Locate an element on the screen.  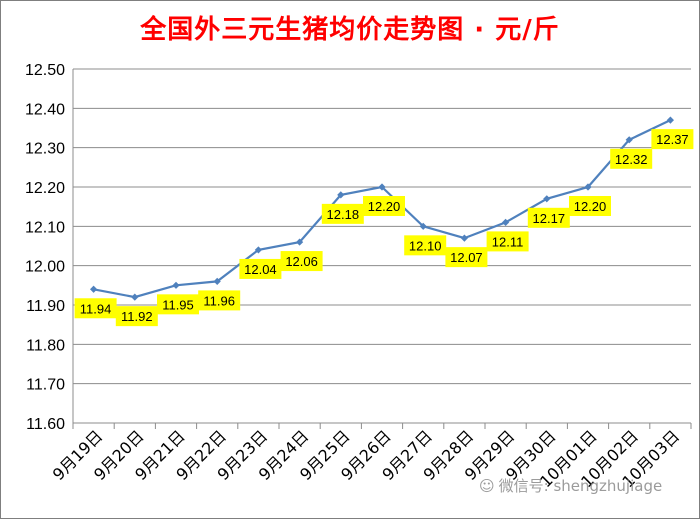
data-label: 12.11 is located at coordinates (508, 241).